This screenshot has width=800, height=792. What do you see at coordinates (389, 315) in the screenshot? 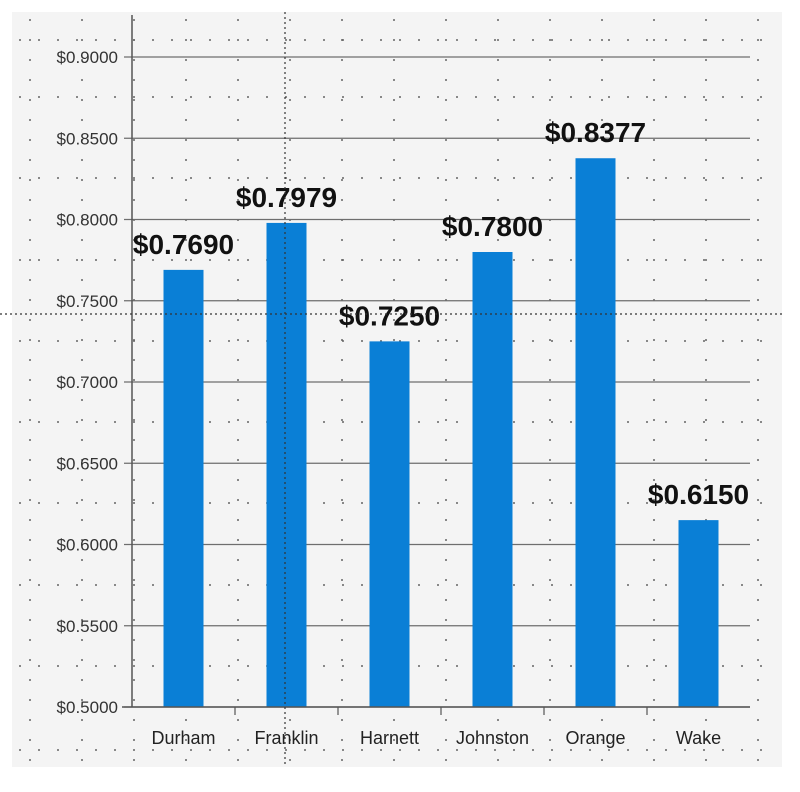
I see `data-label-harnett: $0.7250` at bounding box center [389, 315].